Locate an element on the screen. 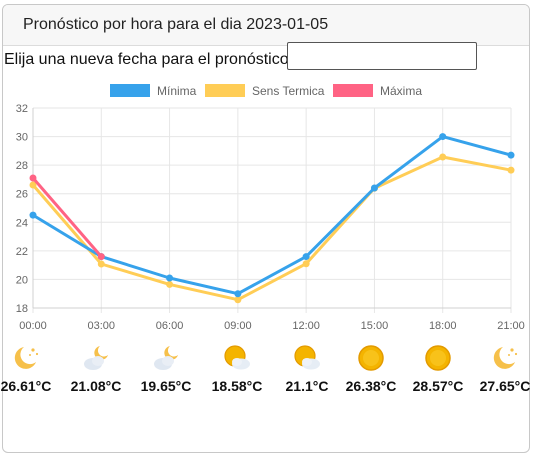 This screenshot has width=536, height=459. hourly-temperature: 26.38°C is located at coordinates (371, 386).